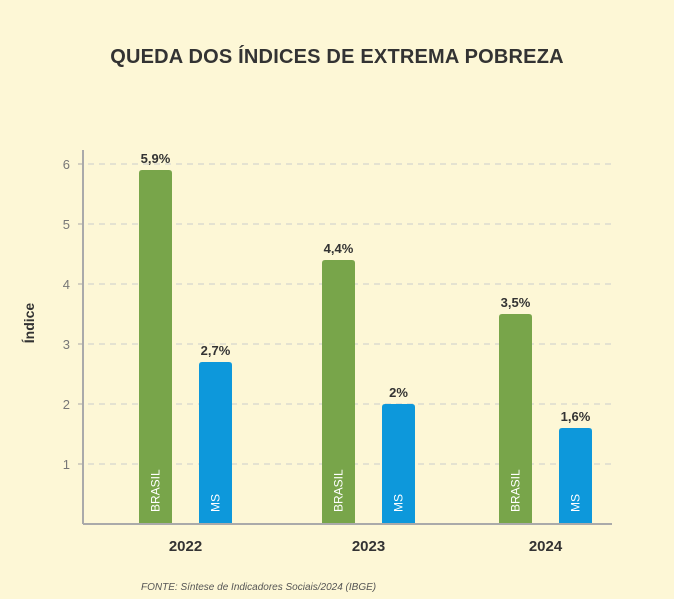  I want to click on bar-ms-2022, so click(215, 443).